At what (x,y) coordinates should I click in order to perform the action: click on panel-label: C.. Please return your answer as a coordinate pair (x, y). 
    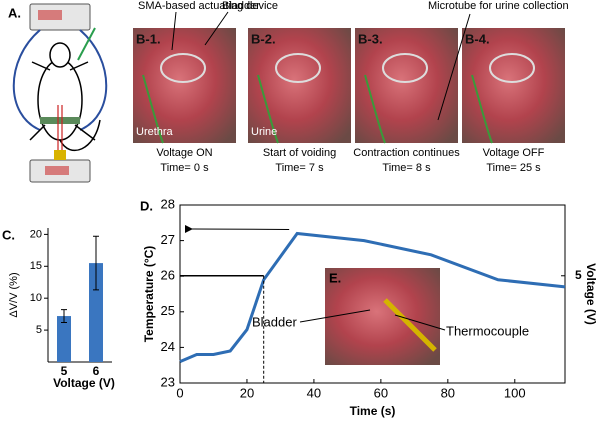
    Looking at the image, I should click on (8, 234).